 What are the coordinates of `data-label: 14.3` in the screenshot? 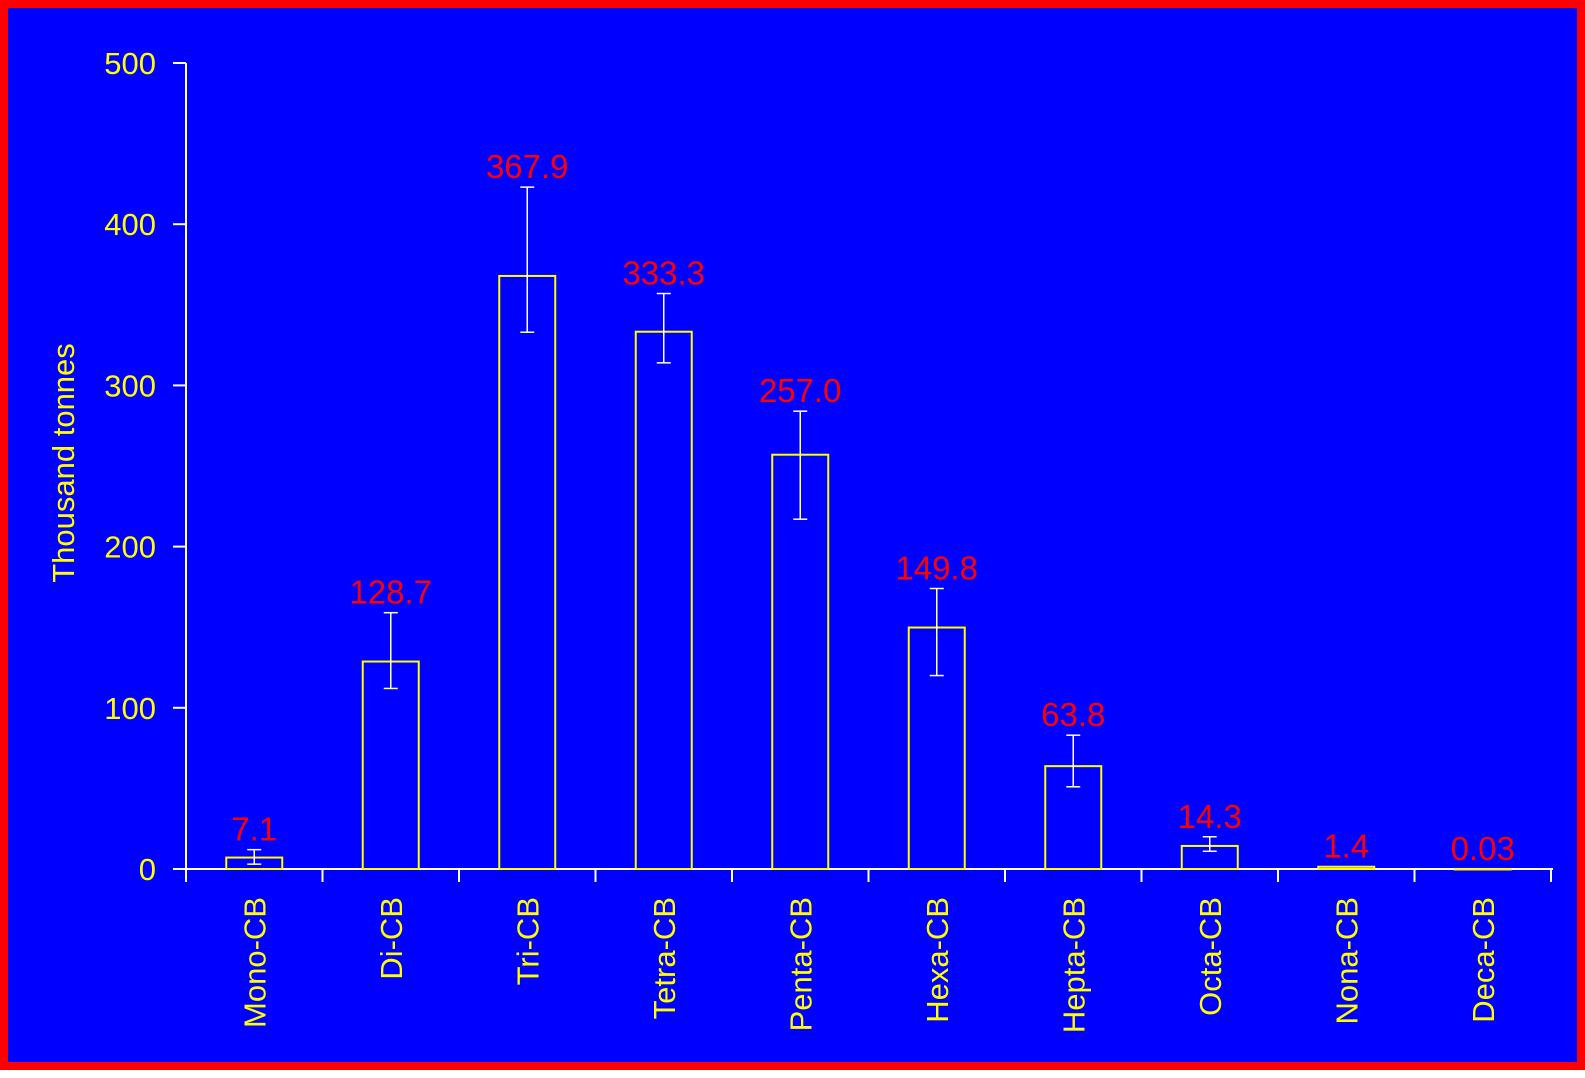 It's located at (1210, 816).